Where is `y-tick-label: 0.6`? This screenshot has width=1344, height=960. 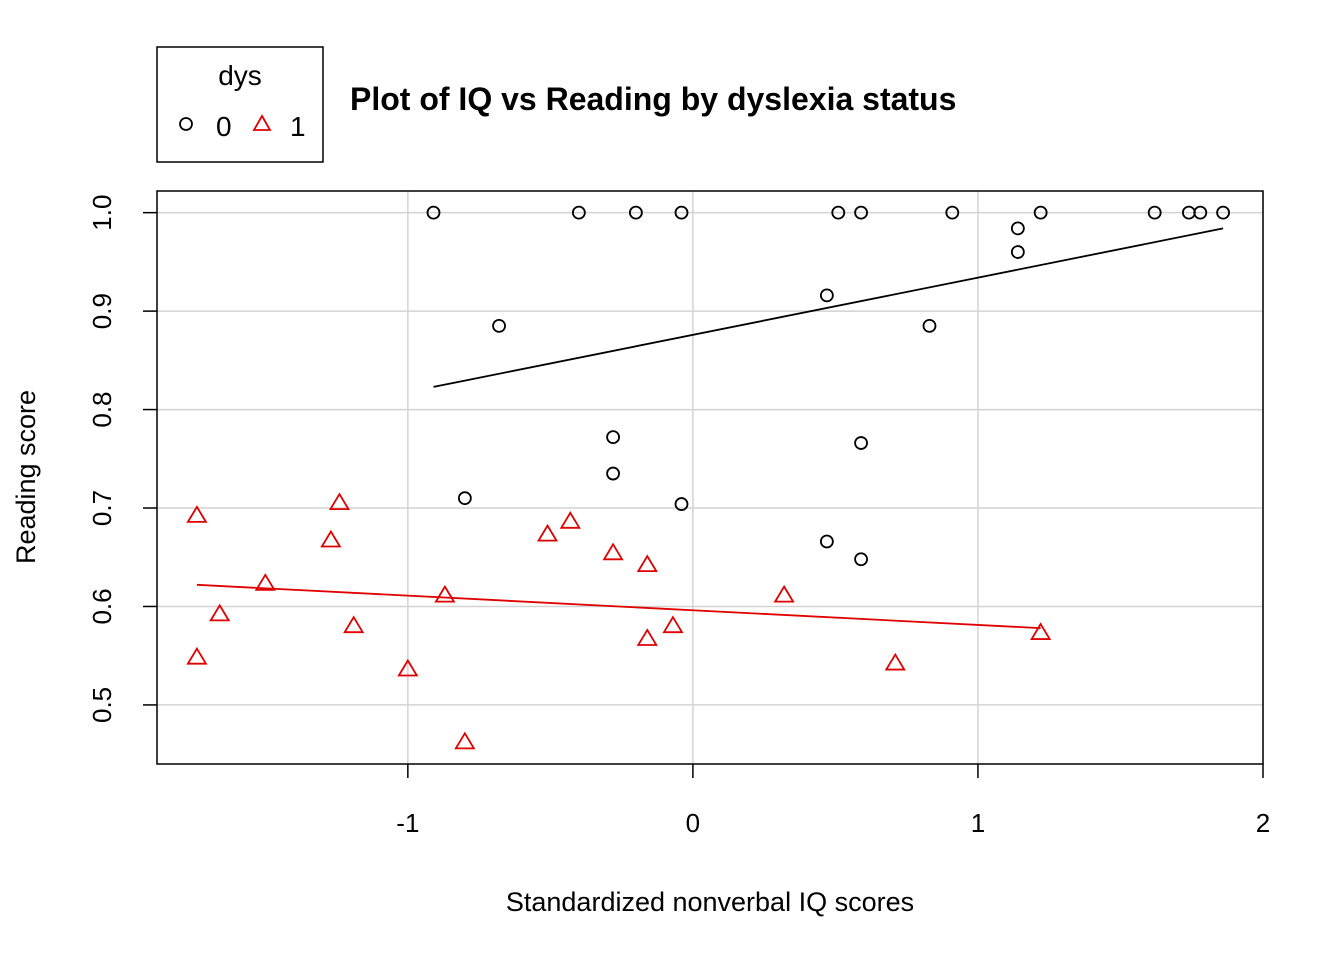
y-tick-label: 0.6 is located at coordinates (102, 606).